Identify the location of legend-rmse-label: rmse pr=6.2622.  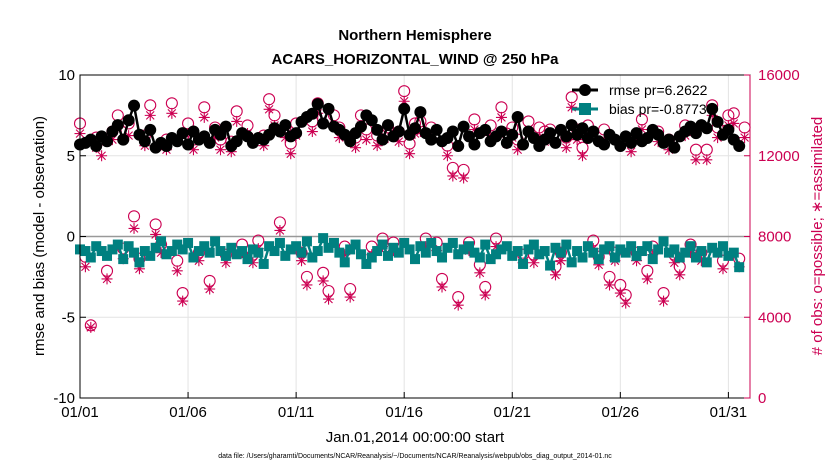
(658, 90).